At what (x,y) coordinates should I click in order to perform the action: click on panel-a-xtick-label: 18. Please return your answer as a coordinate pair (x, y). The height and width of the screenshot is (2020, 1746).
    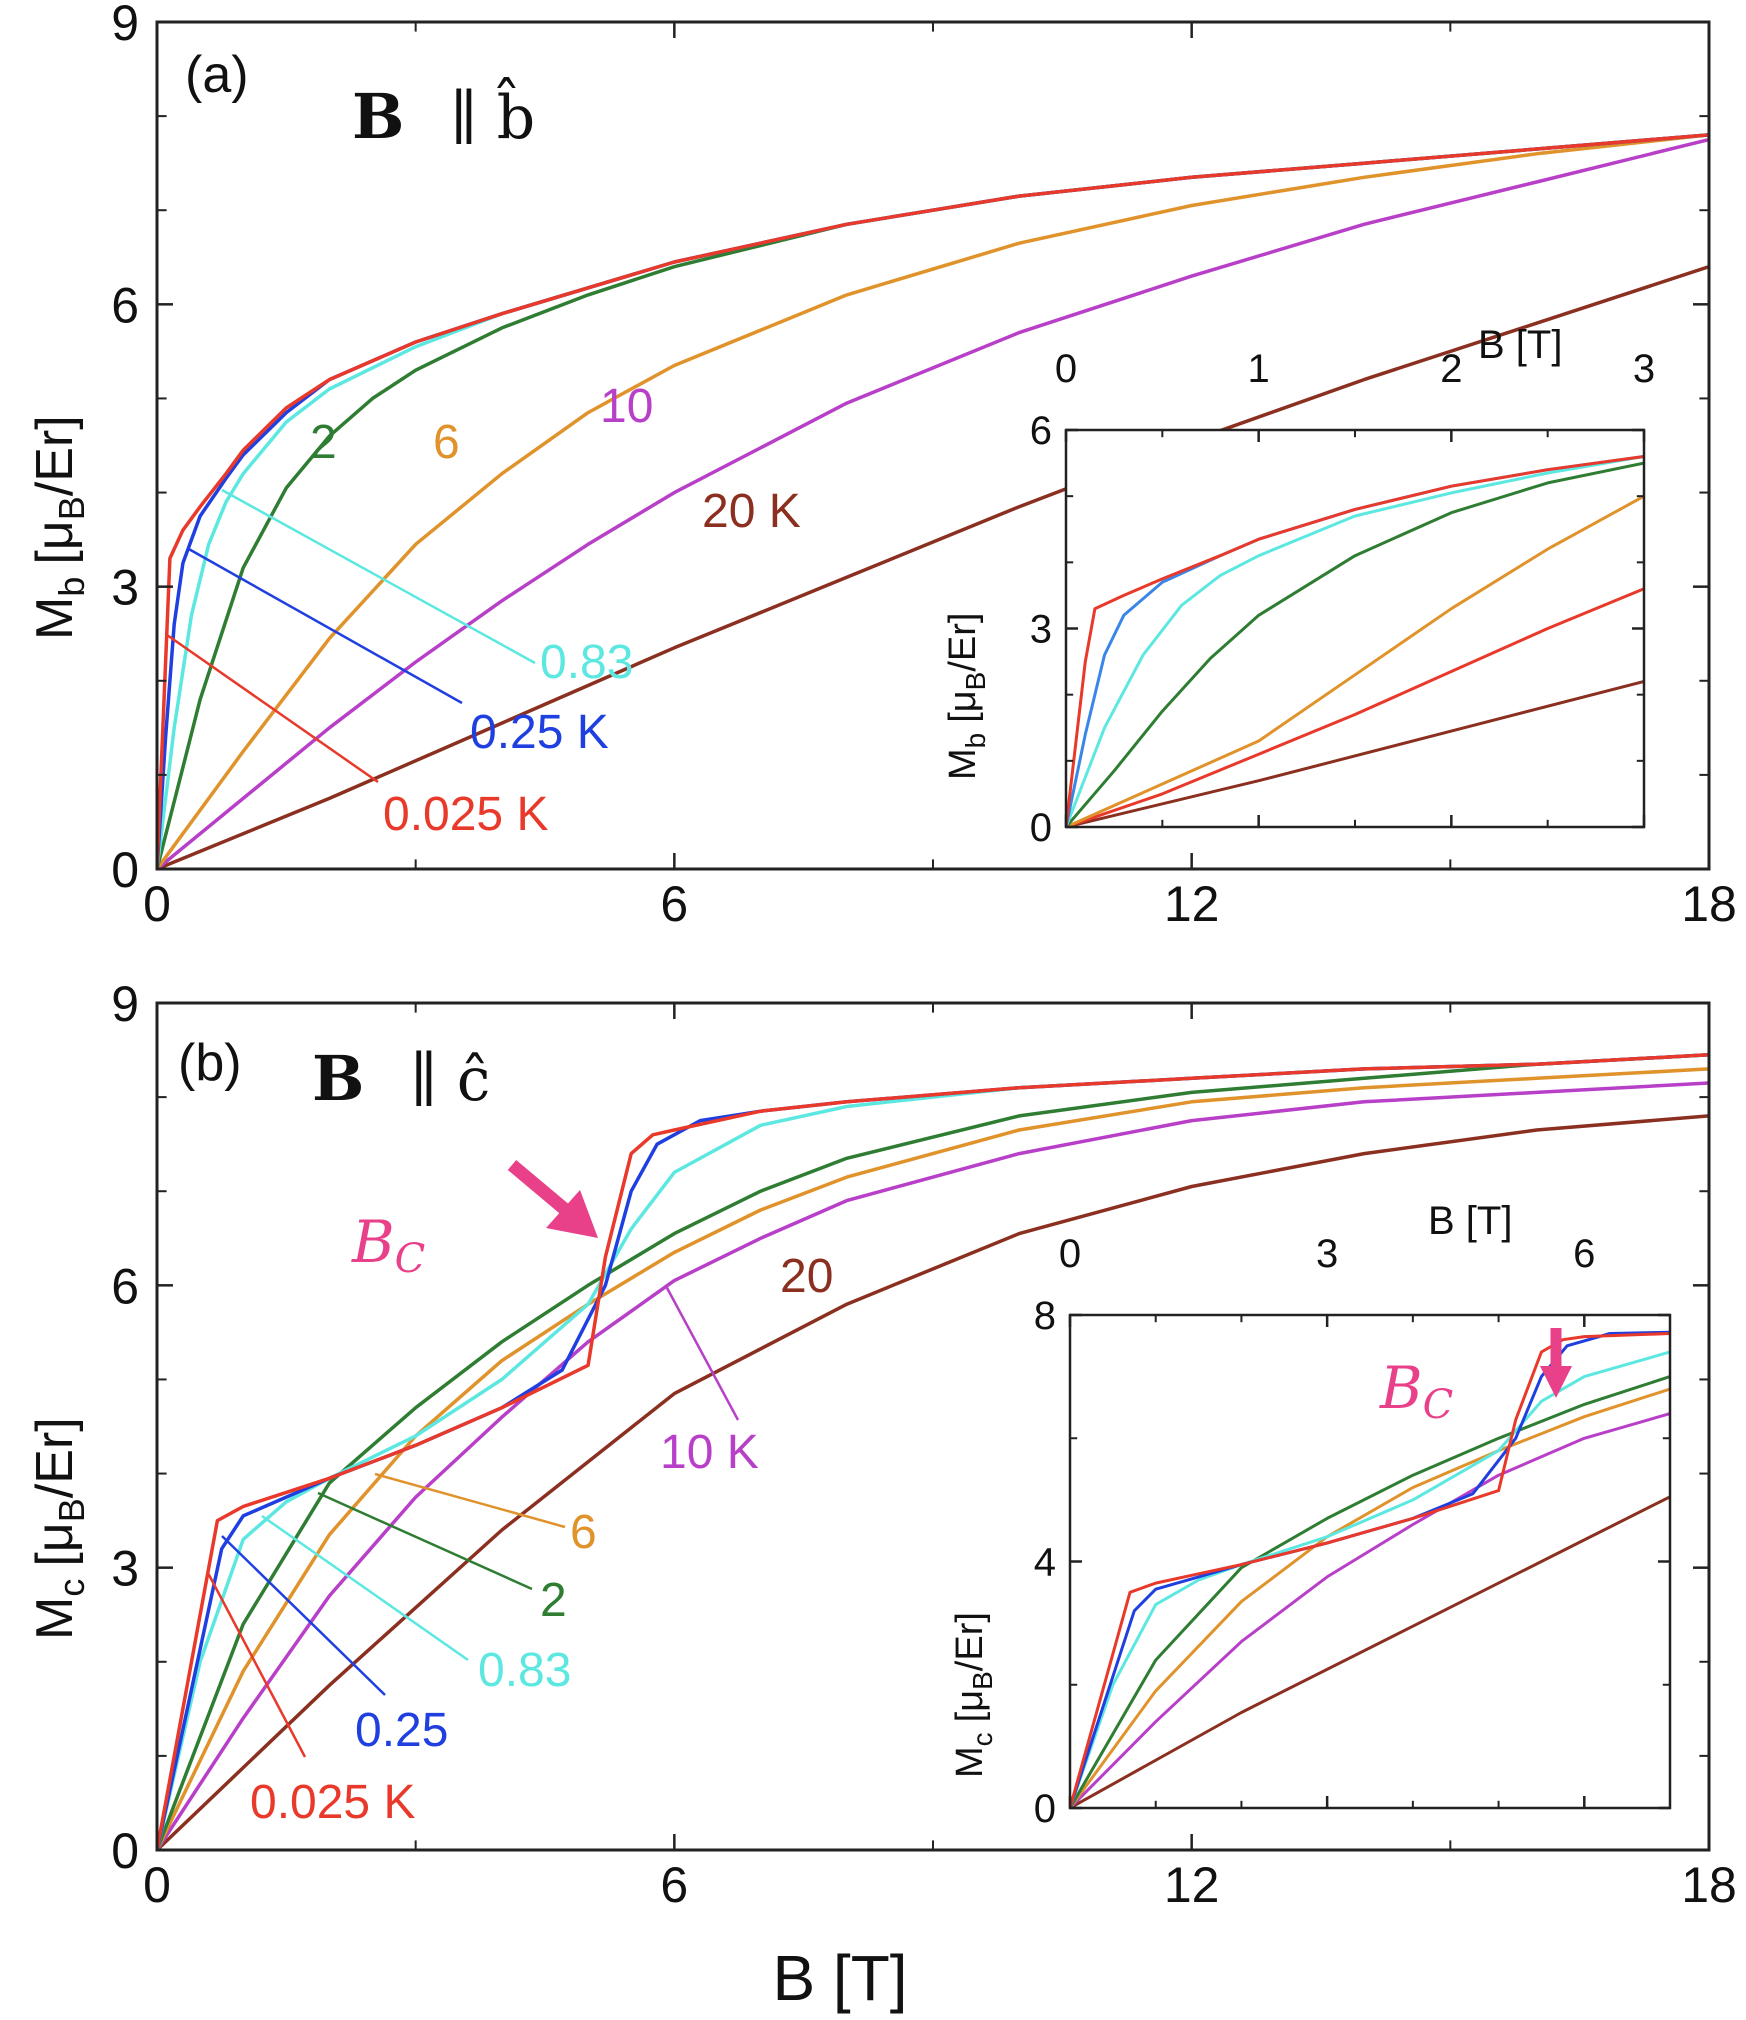
    Looking at the image, I should click on (1709, 904).